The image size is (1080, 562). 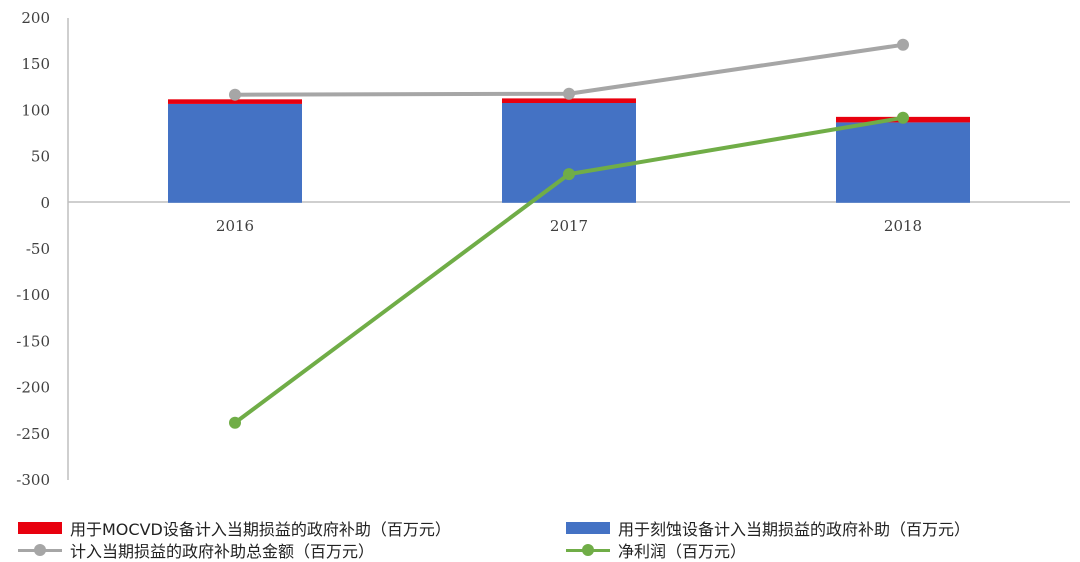 I want to click on y-tick-label: 200, so click(x=35, y=18).